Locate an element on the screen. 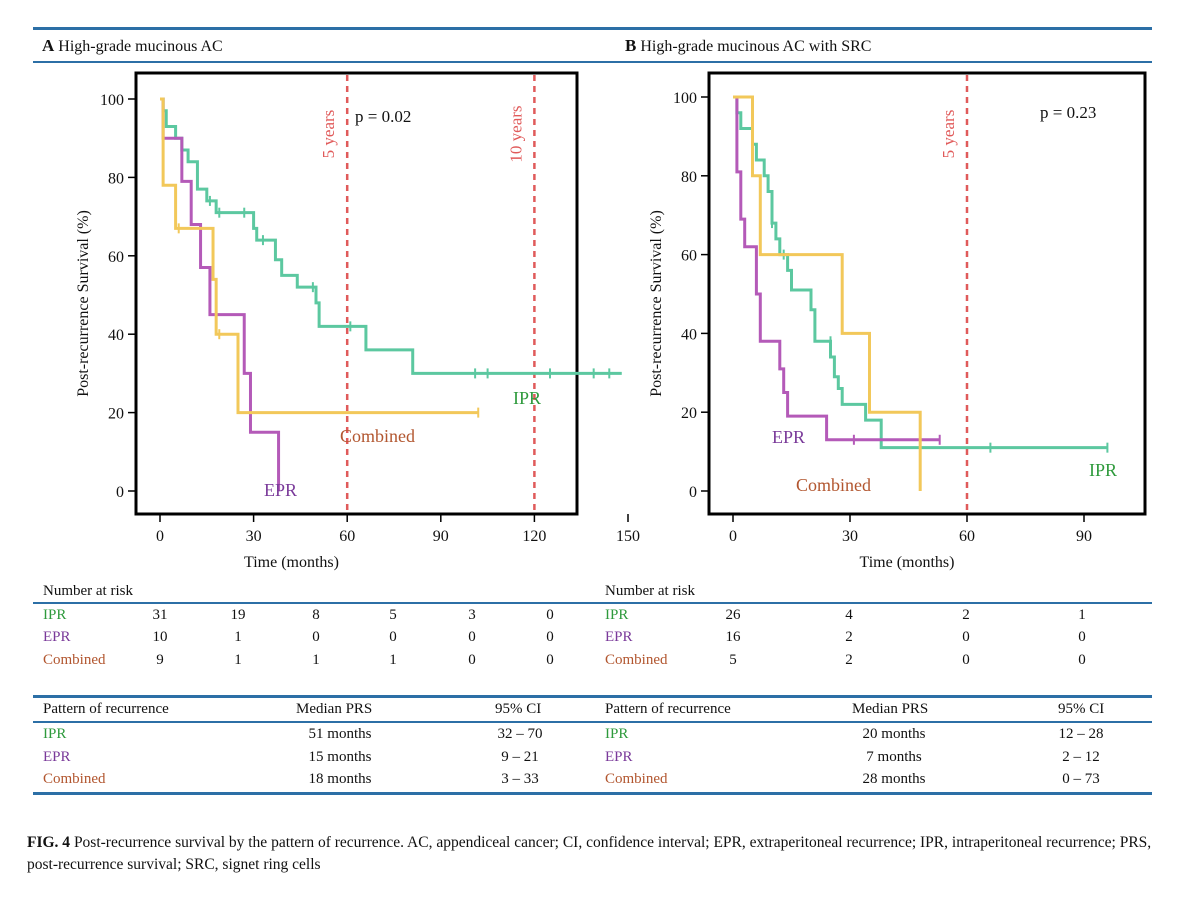 The width and height of the screenshot is (1197, 904). risk-b-value: 1 is located at coordinates (1082, 615).